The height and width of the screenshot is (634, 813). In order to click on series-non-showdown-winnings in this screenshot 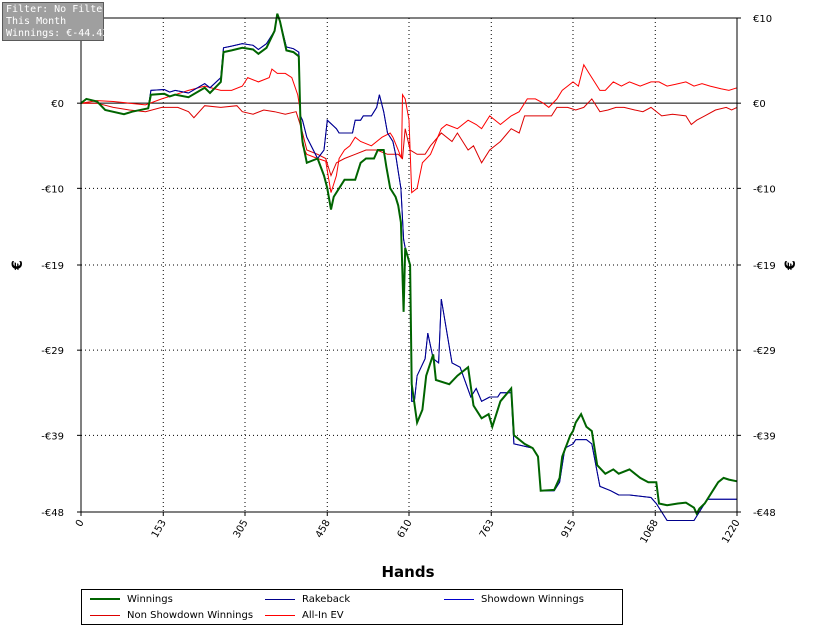, I will do `click(409, 138)`.